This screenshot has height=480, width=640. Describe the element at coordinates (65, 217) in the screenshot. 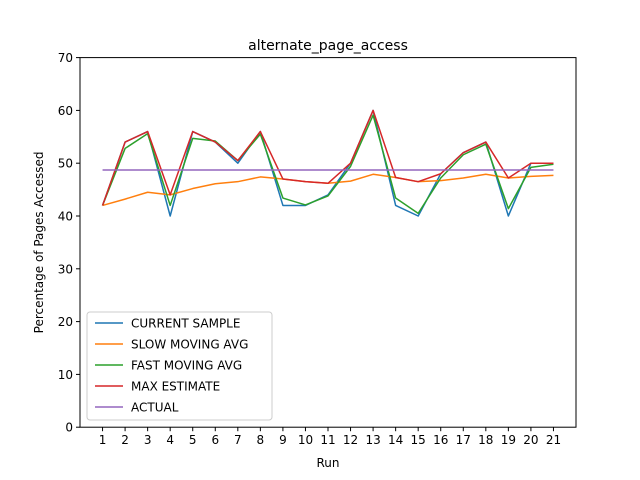

I see `y-tick-label: 40` at that location.